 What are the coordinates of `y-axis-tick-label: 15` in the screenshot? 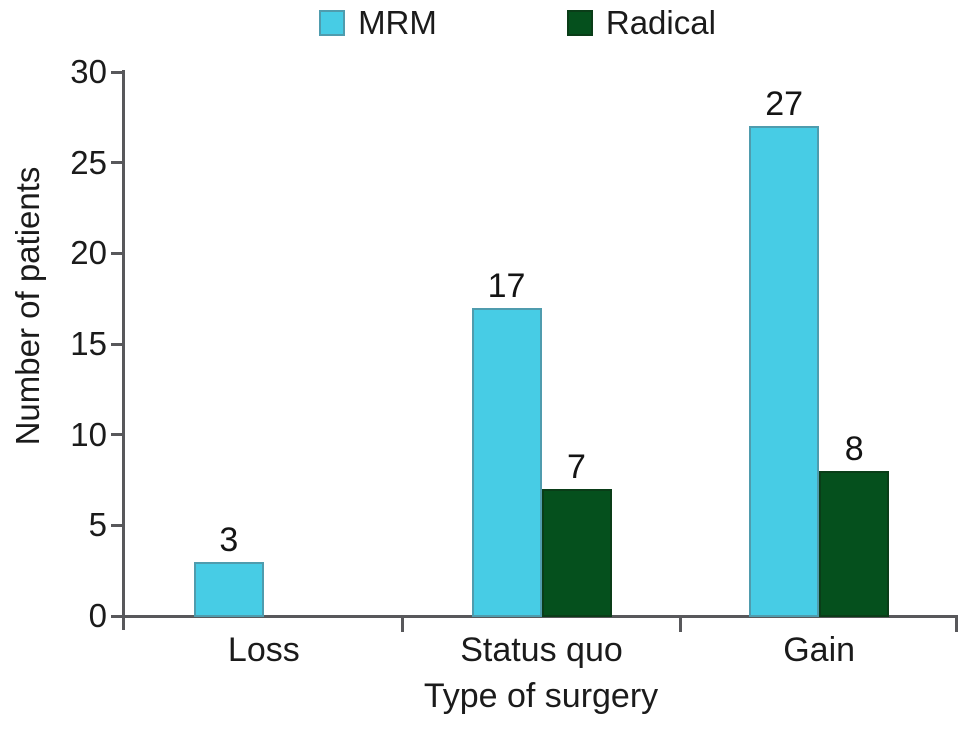 It's located at (88, 343).